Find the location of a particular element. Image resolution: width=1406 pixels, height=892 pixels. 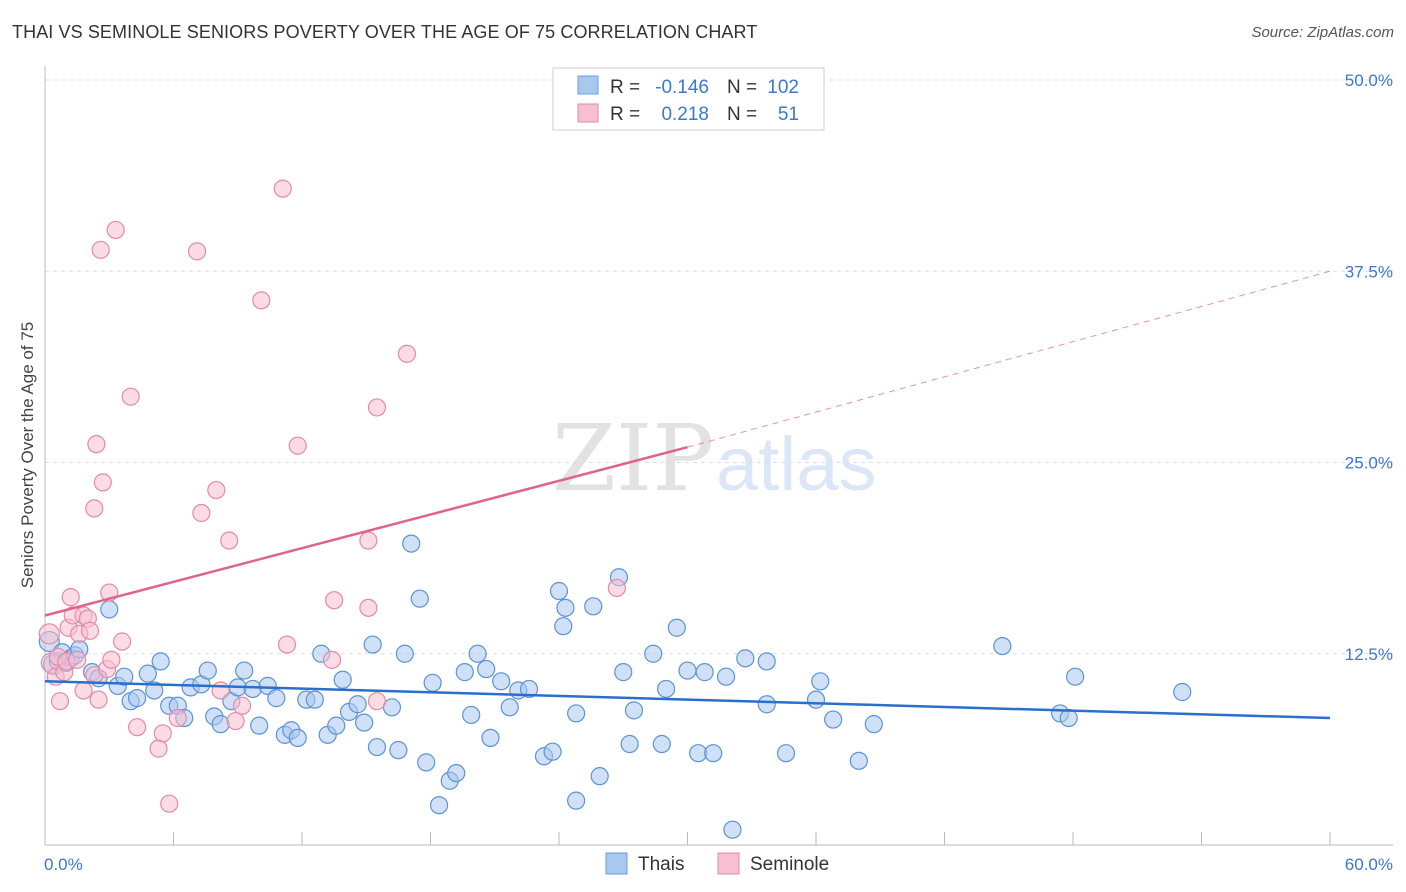

watermark-zip: ZIP is located at coordinates (633, 458).